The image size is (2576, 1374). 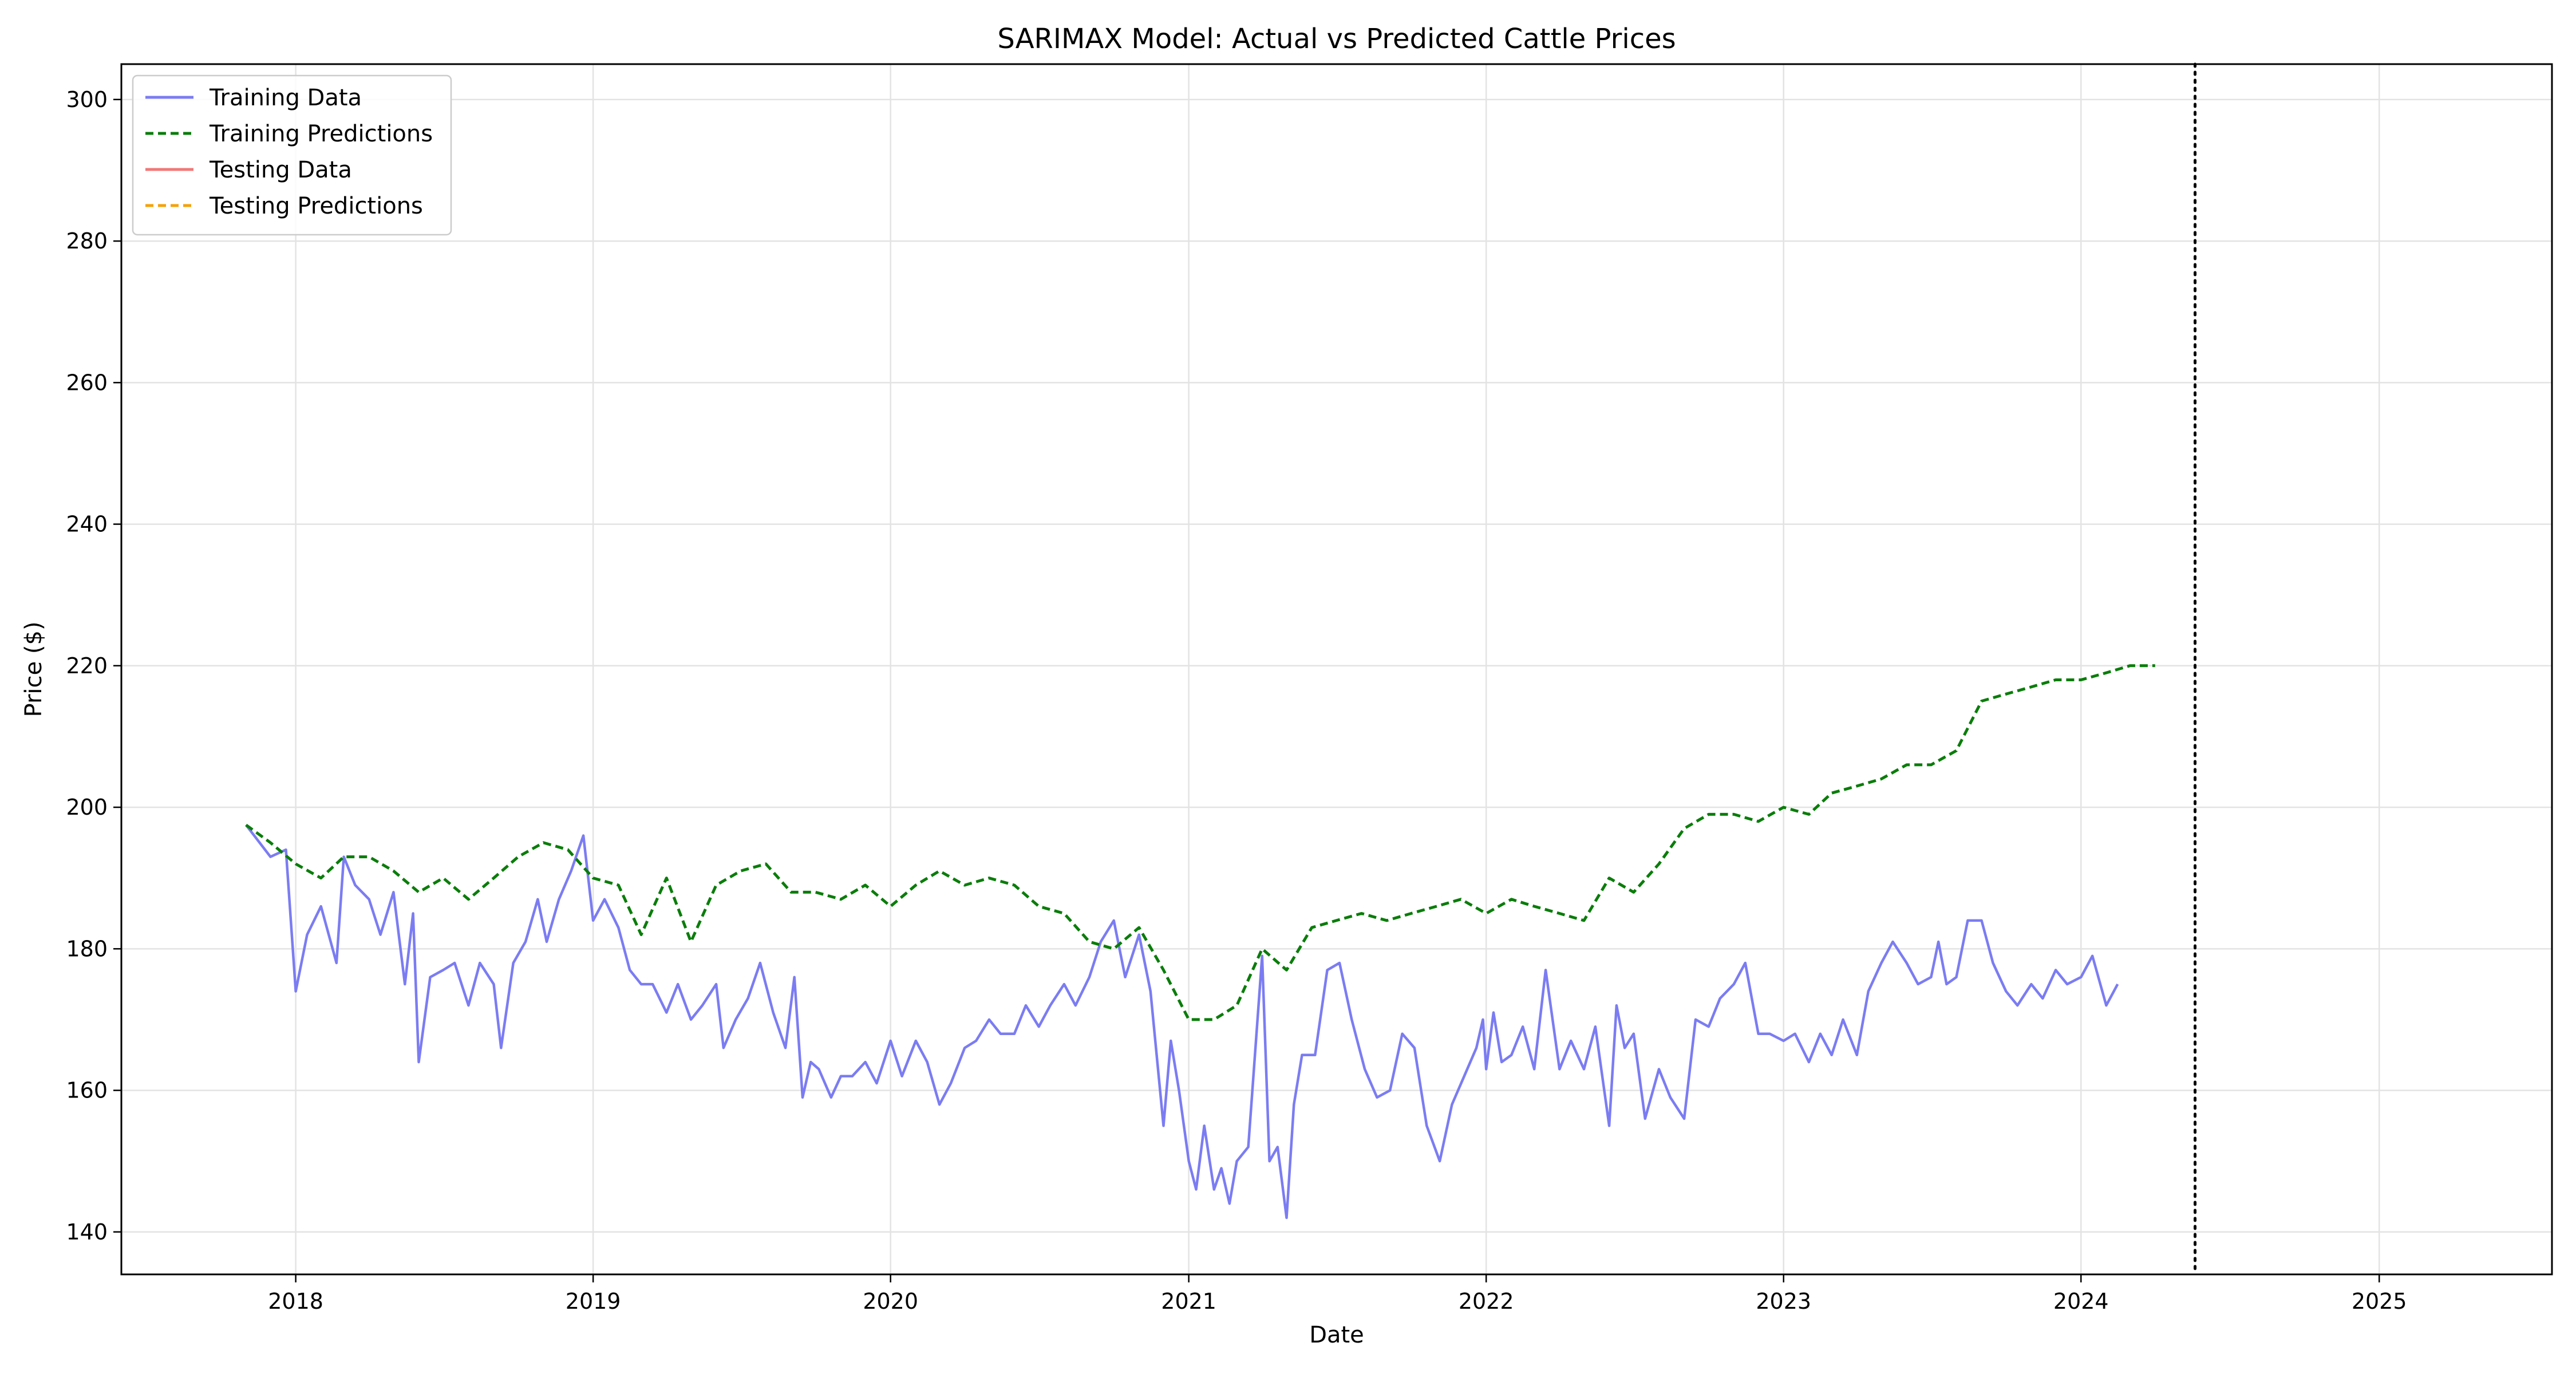 I want to click on y-tick-label: 260, so click(x=87, y=382).